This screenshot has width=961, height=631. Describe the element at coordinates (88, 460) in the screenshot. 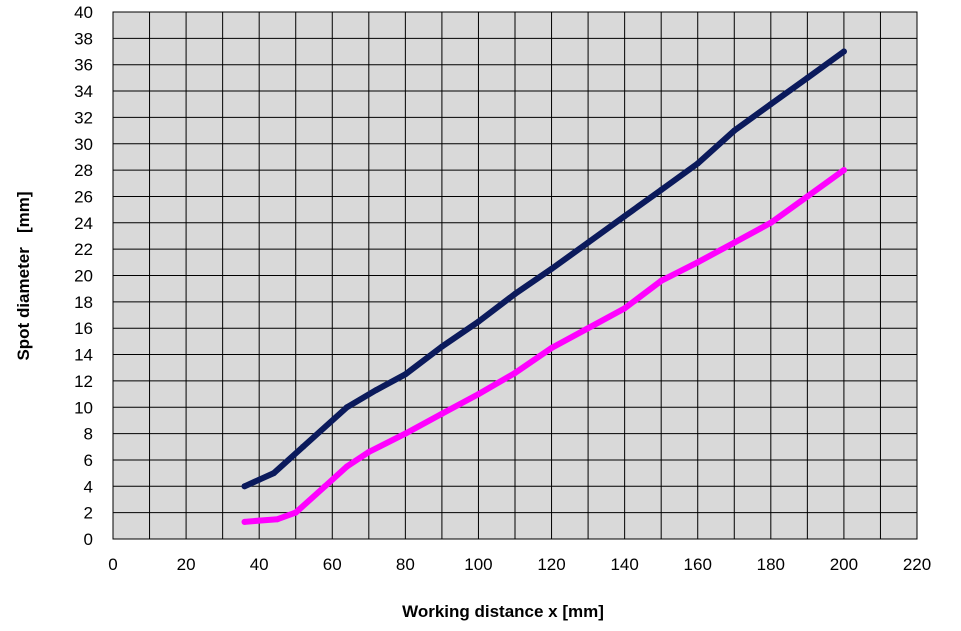

I see `y-tick-label: 6` at that location.